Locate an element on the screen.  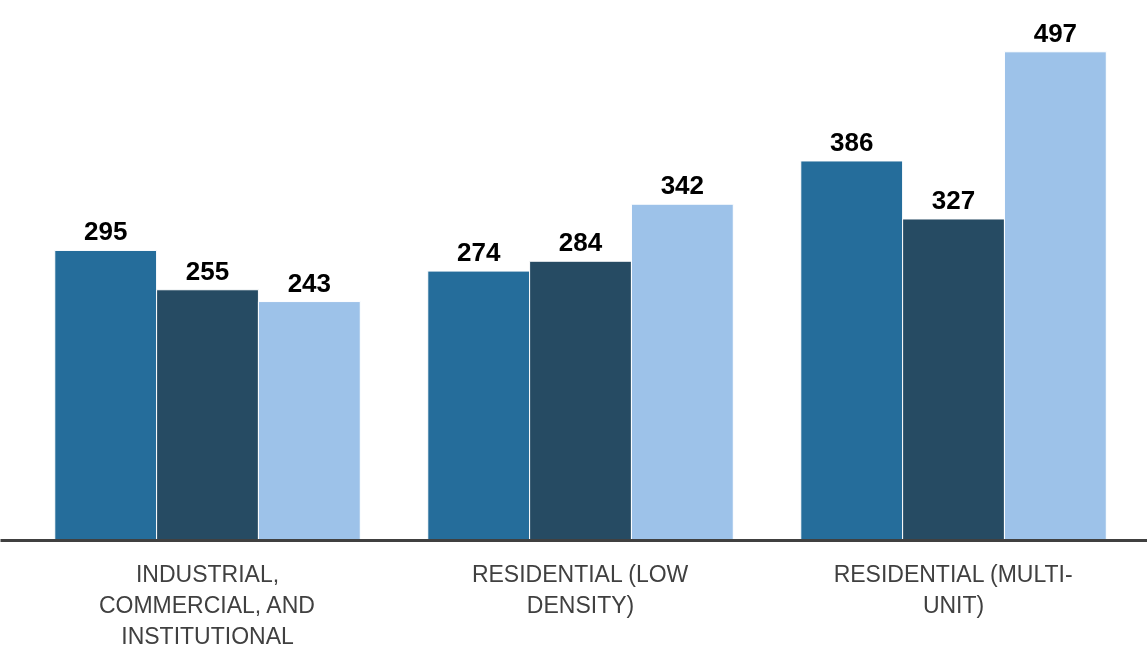
data-label: 342 is located at coordinates (682, 185).